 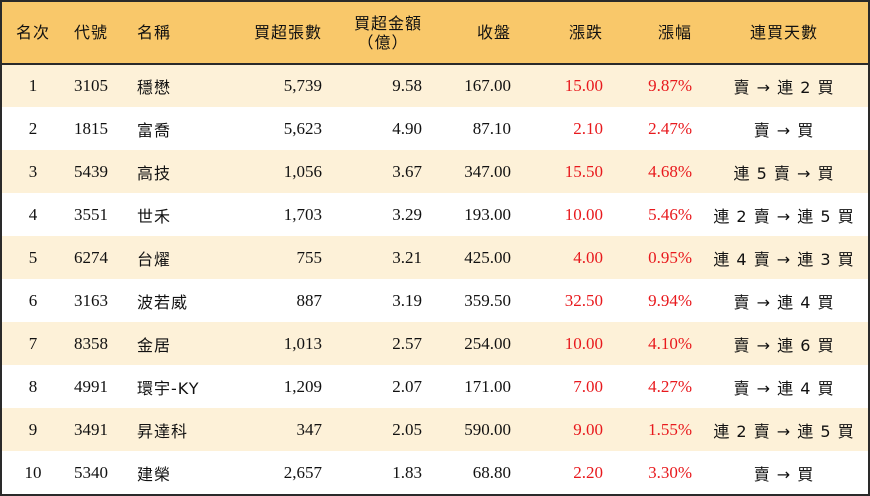 I want to click on table-header-row: 名次 代號 名稱 買超張數 買超金額 （億） 收盤 漲跌 漲幅 連買天數, so click(x=435, y=33).